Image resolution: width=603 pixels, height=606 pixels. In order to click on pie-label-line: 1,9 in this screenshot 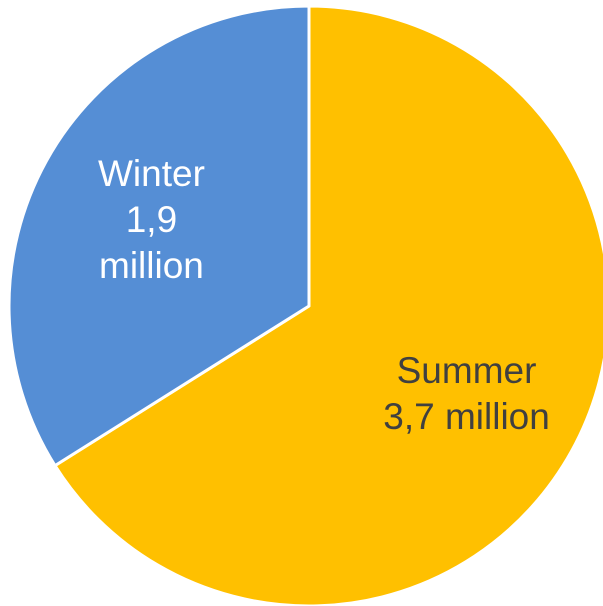, I will do `click(151, 219)`.